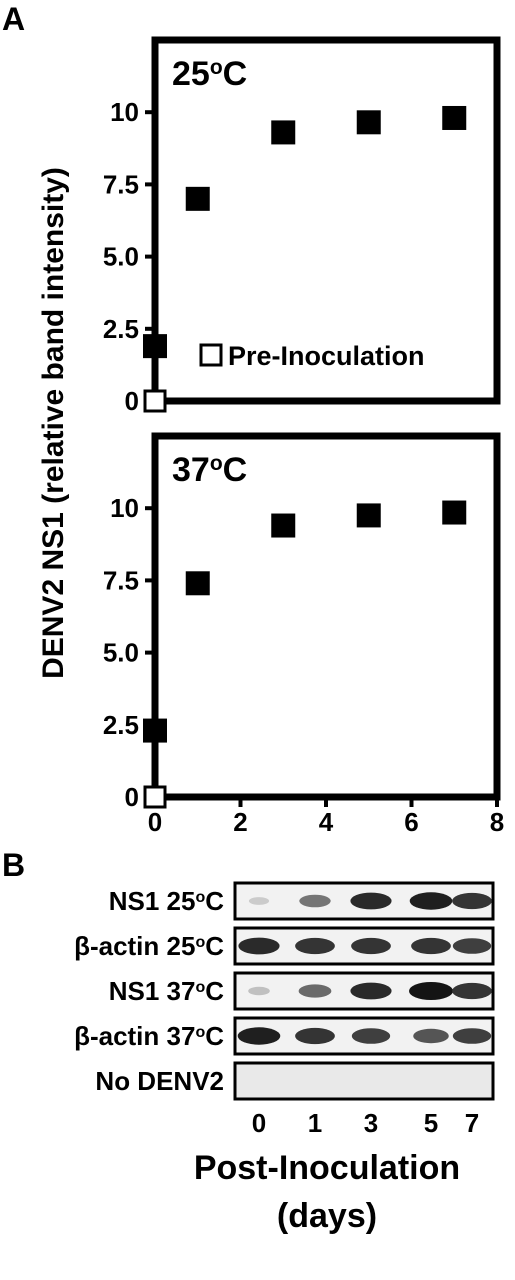 This screenshot has width=515, height=1280. What do you see at coordinates (53, 423) in the screenshot?
I see `y-axis-label: DENV2 NS1 (relative band intensity)` at bounding box center [53, 423].